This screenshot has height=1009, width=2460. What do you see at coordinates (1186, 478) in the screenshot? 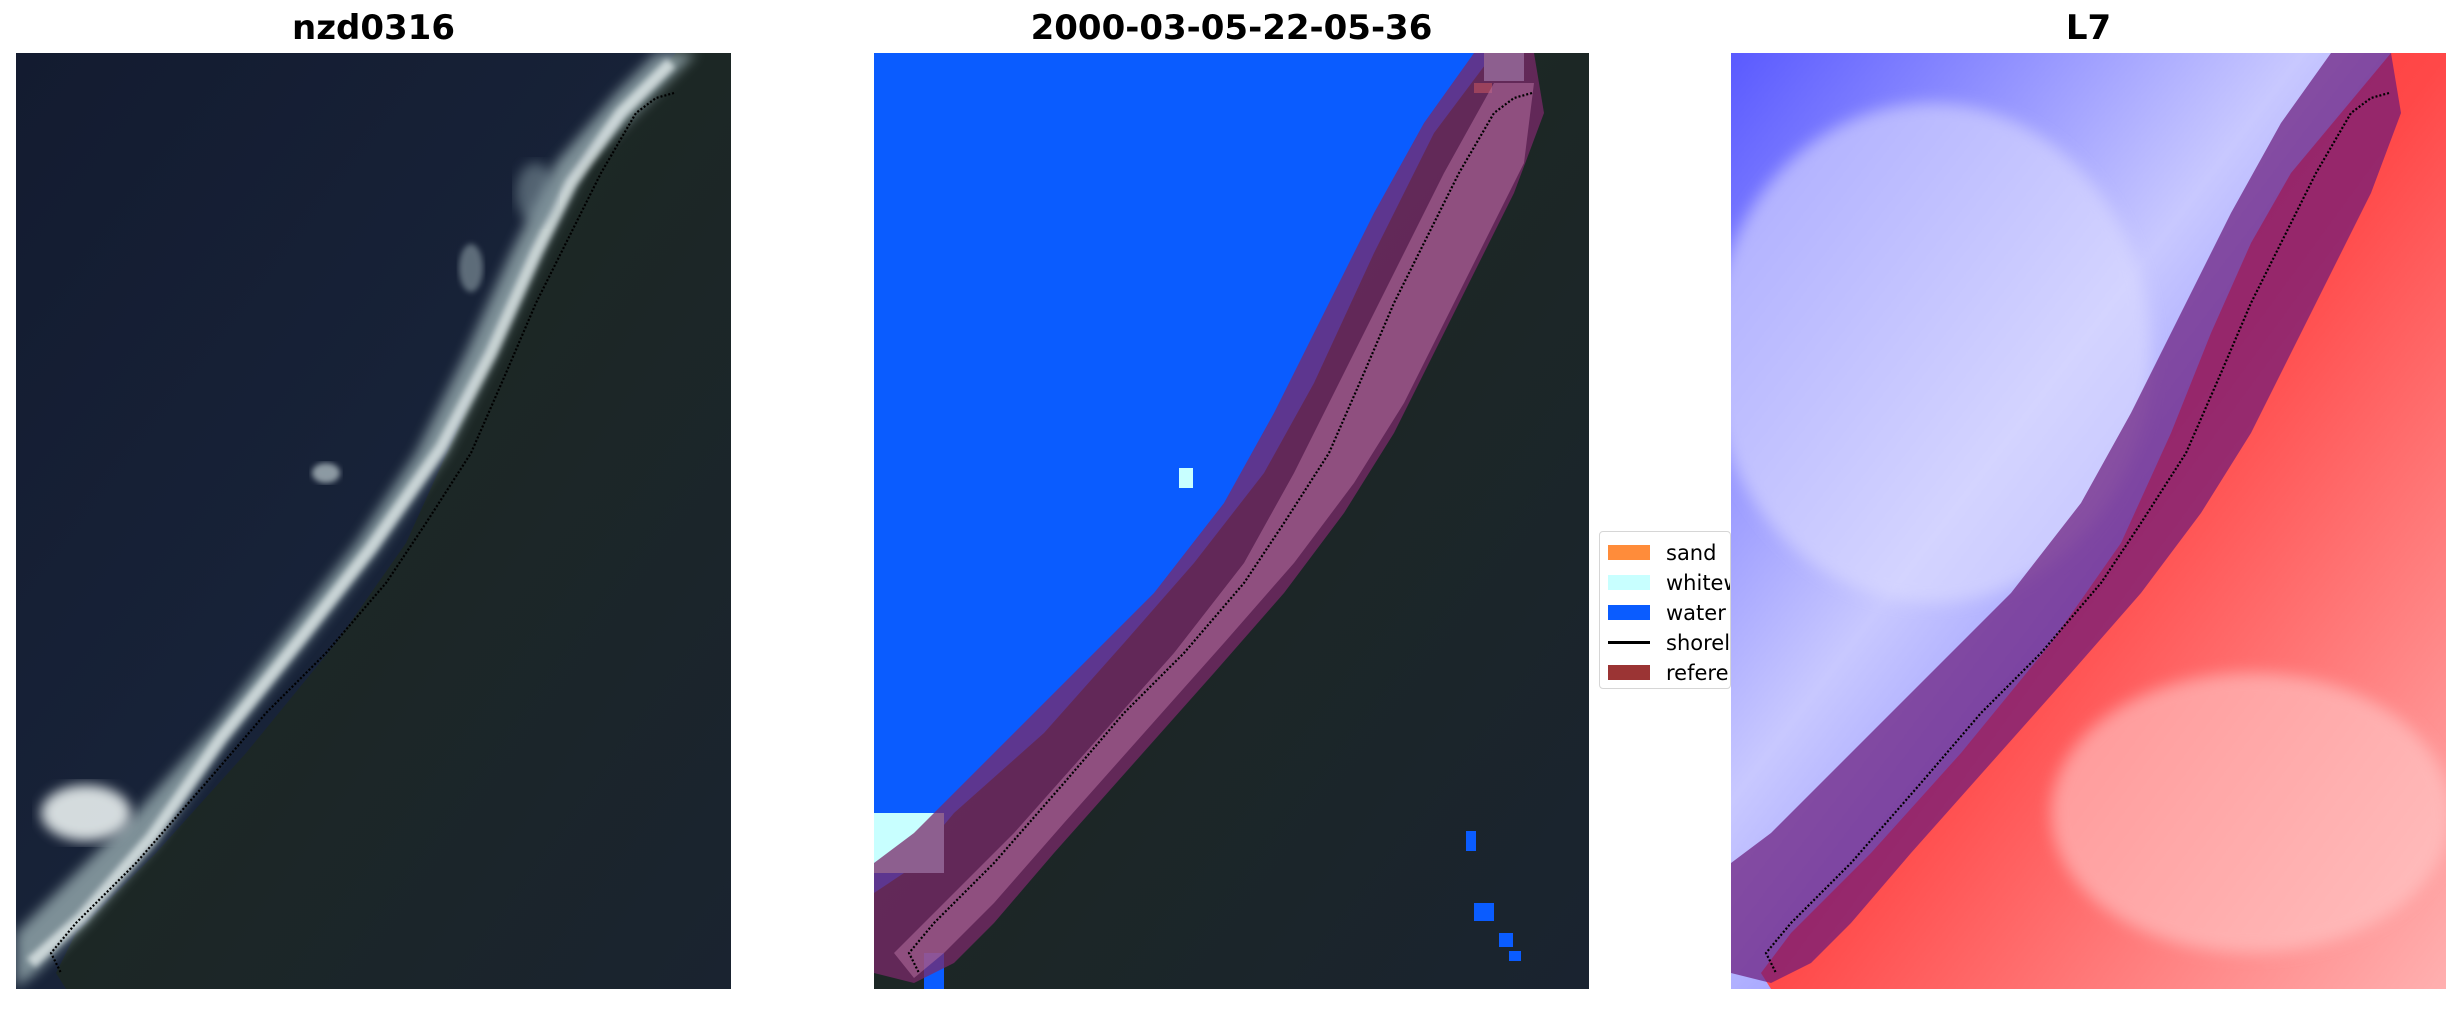
I see `whitewater-class-patch` at bounding box center [1186, 478].